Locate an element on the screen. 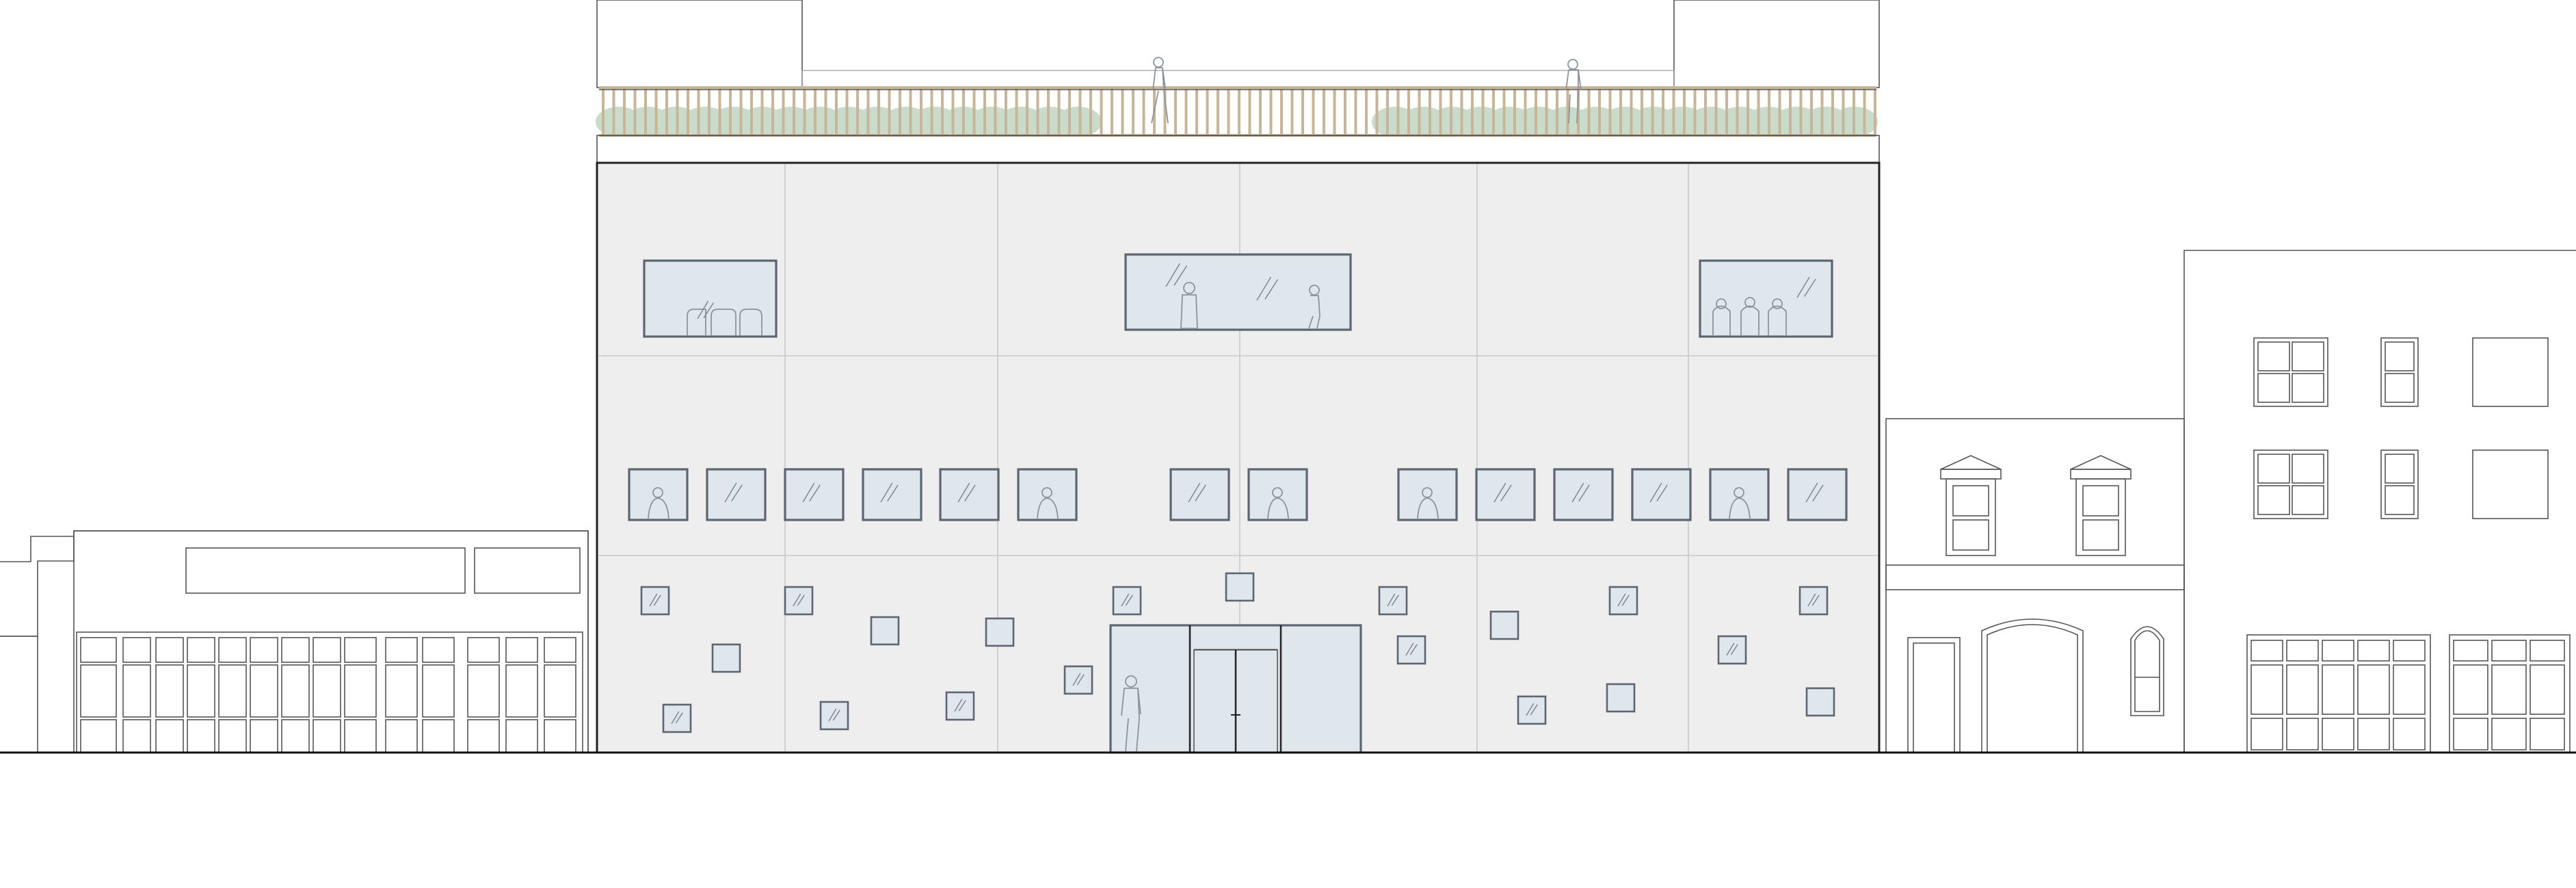  roof-edge-band is located at coordinates (1238, 150).